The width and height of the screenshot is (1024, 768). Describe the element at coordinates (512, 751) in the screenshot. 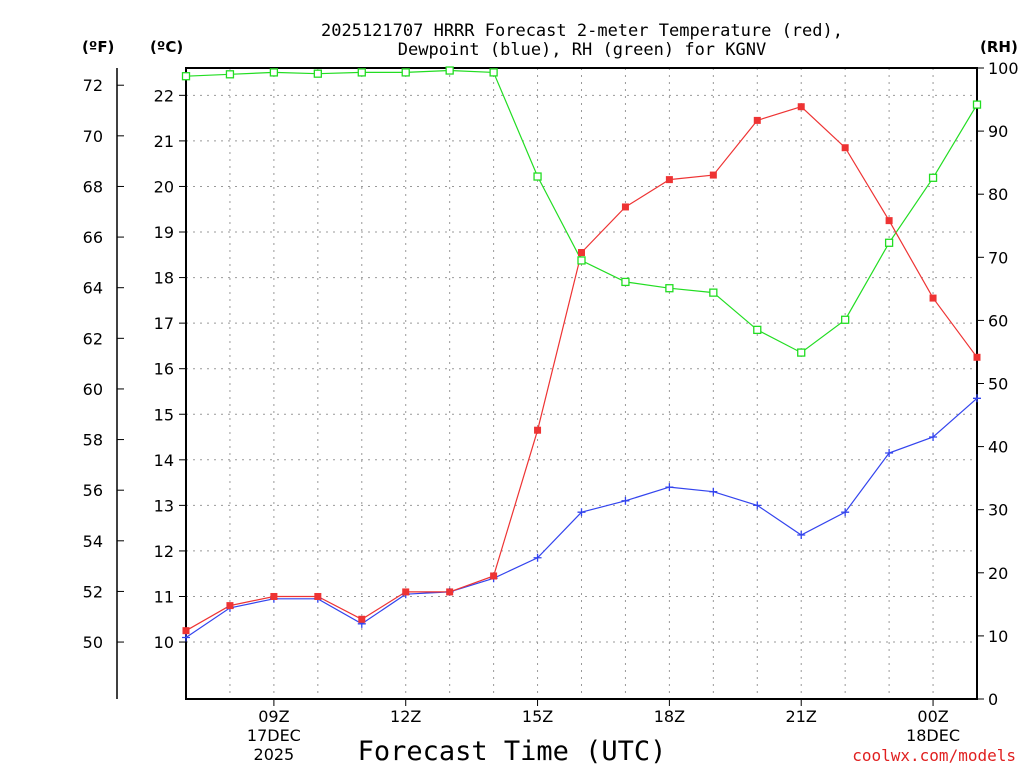

I see `x-axis-title: Forecast Time (UTC)` at that location.